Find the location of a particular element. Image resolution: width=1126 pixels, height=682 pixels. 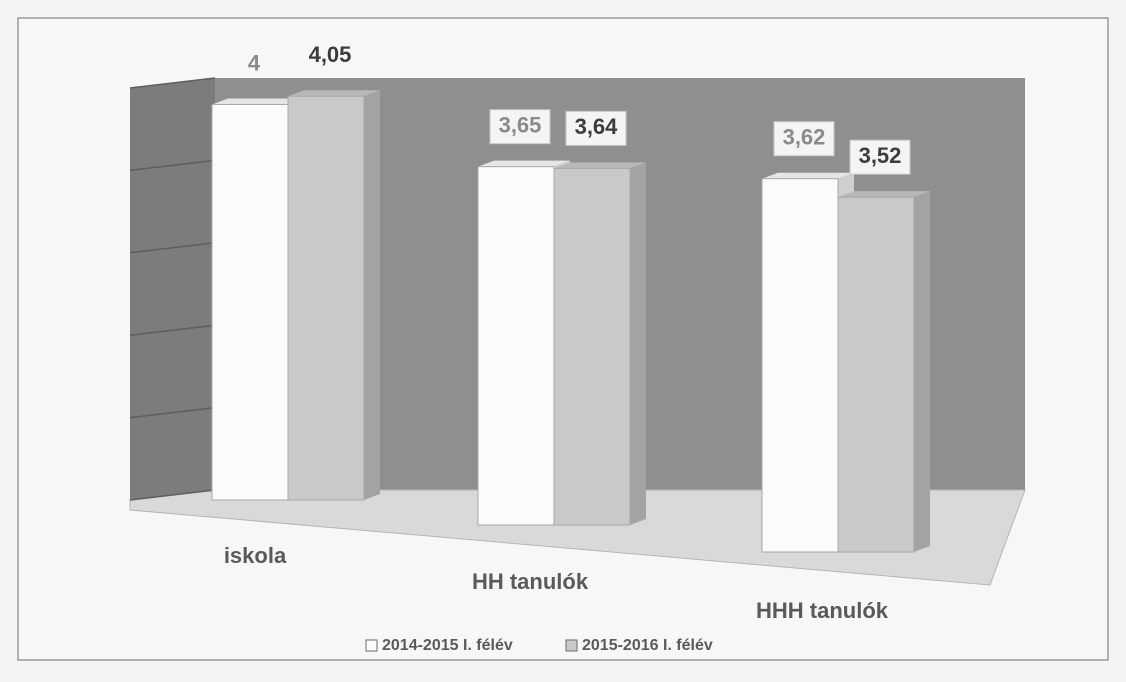

legend-label: 2015-2016 I. félév is located at coordinates (647, 645).